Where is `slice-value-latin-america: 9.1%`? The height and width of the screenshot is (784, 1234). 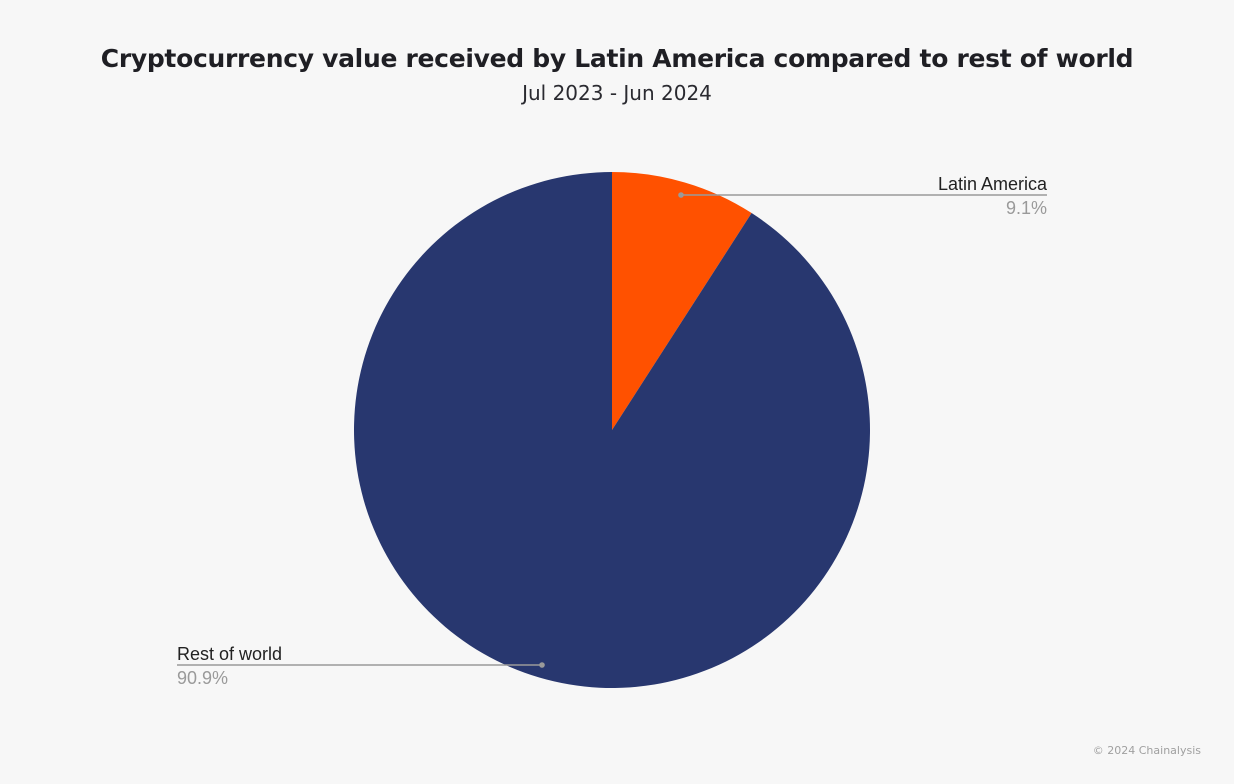
slice-value-latin-america: 9.1% is located at coordinates (1026, 208).